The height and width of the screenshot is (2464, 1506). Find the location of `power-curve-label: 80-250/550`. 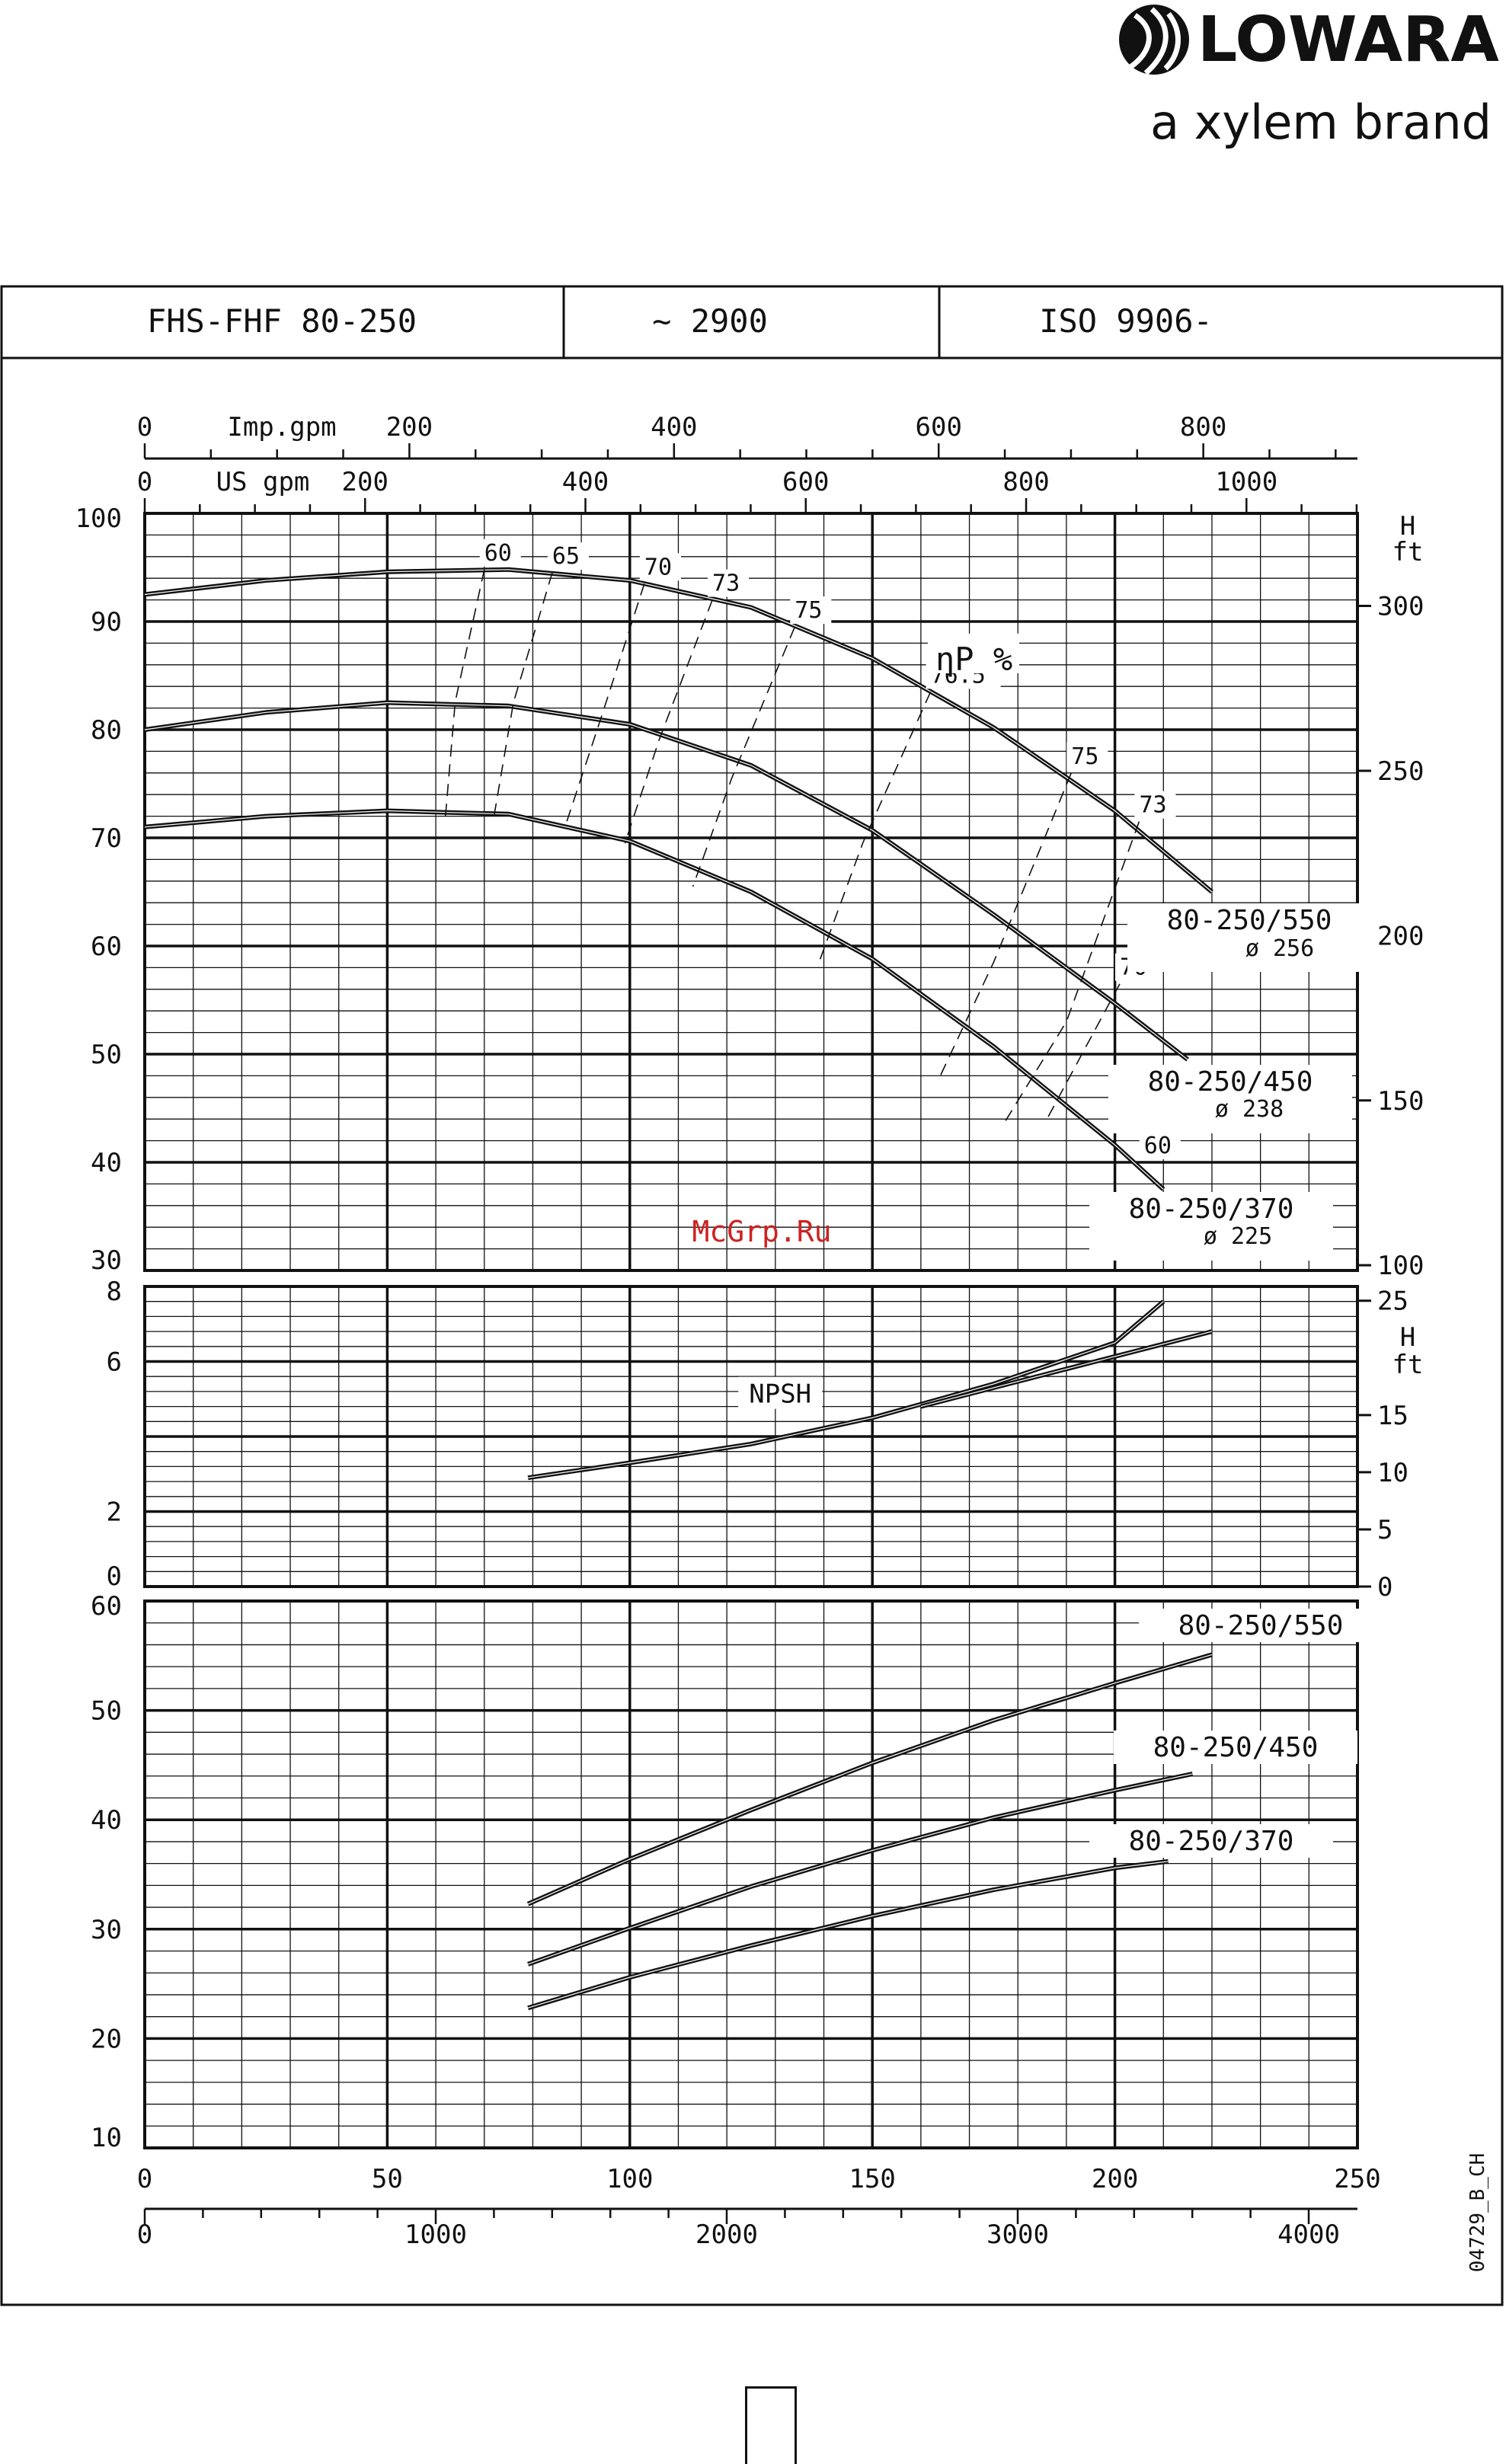

power-curve-label: 80-250/550 is located at coordinates (1261, 1625).